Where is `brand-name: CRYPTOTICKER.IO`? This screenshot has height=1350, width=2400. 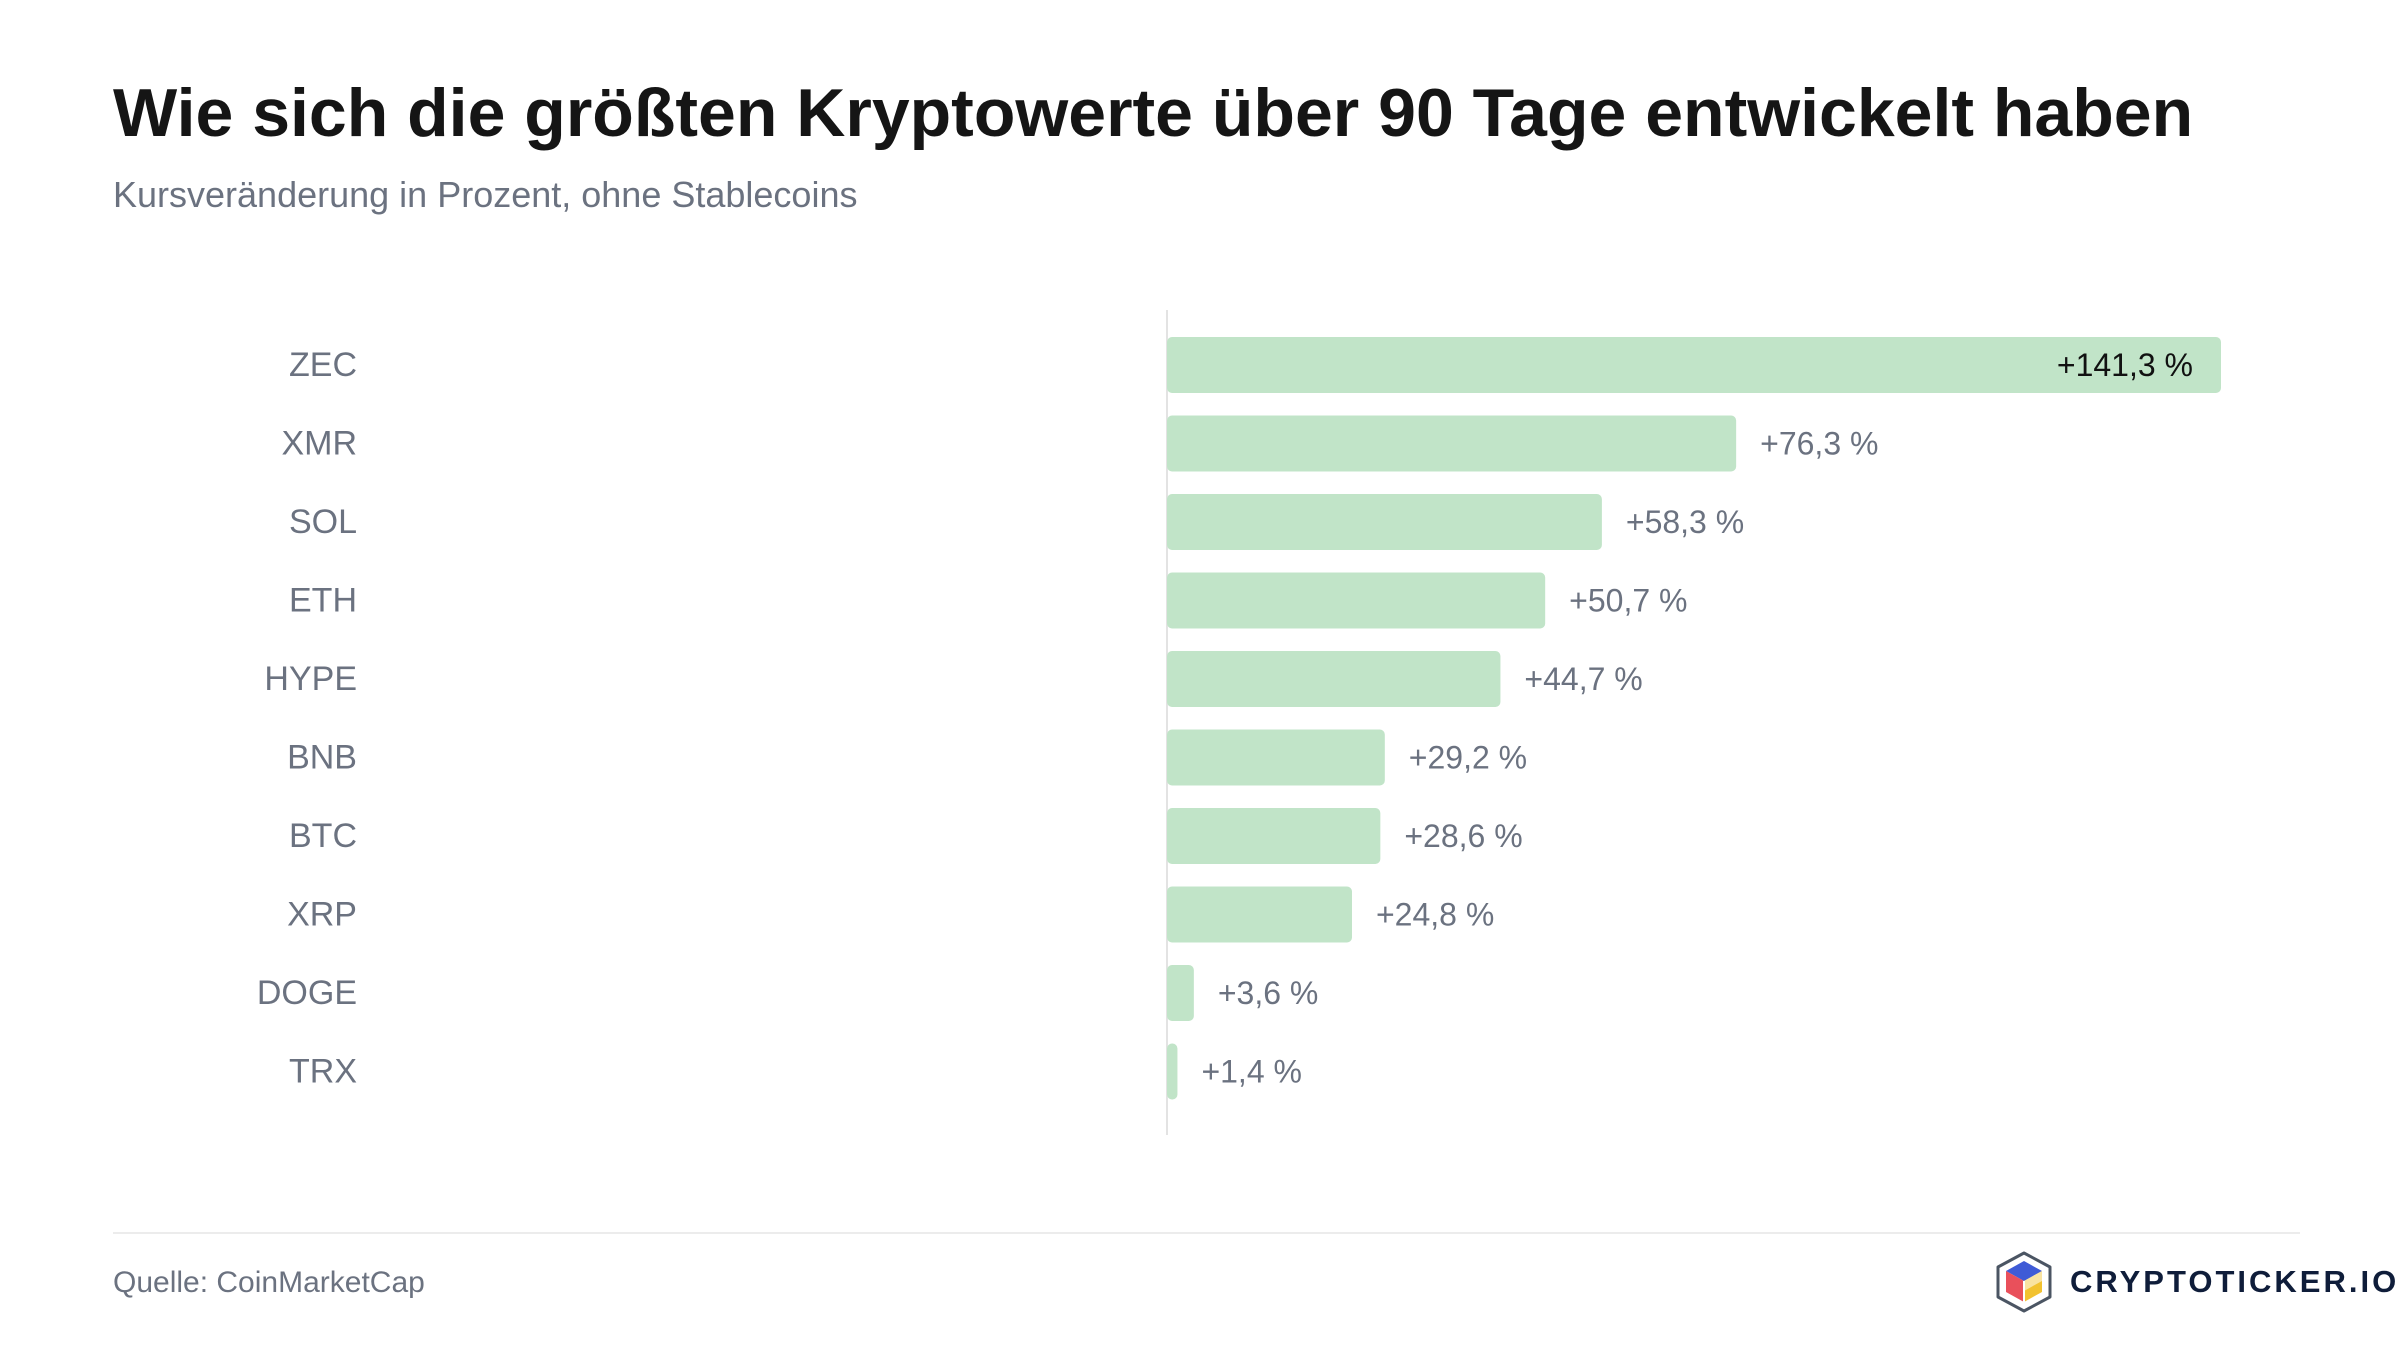
brand-name: CRYPTOTICKER.IO is located at coordinates (2235, 1281).